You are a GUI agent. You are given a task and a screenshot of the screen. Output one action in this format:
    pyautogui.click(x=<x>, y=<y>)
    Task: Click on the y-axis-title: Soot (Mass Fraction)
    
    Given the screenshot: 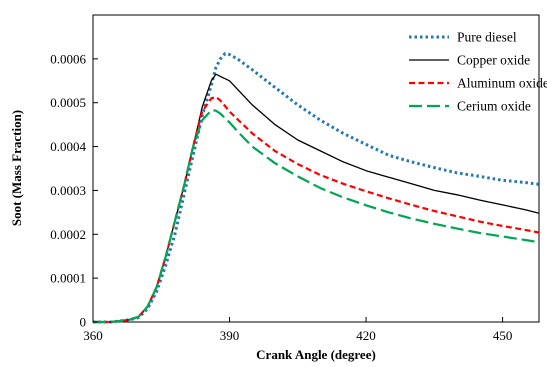 What is the action you would take?
    pyautogui.click(x=16, y=168)
    